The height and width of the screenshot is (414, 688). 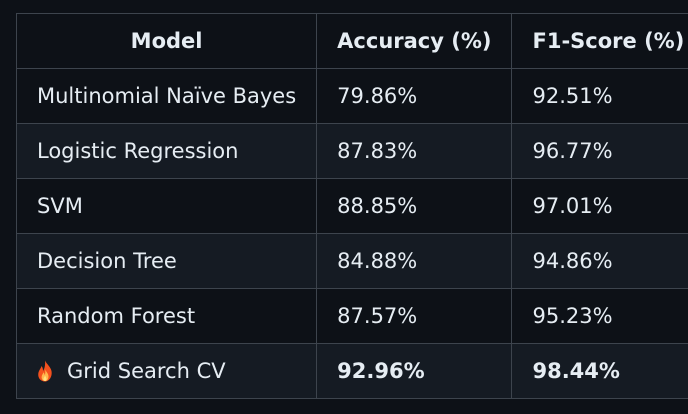 I want to click on header-model: Model, so click(x=166, y=41).